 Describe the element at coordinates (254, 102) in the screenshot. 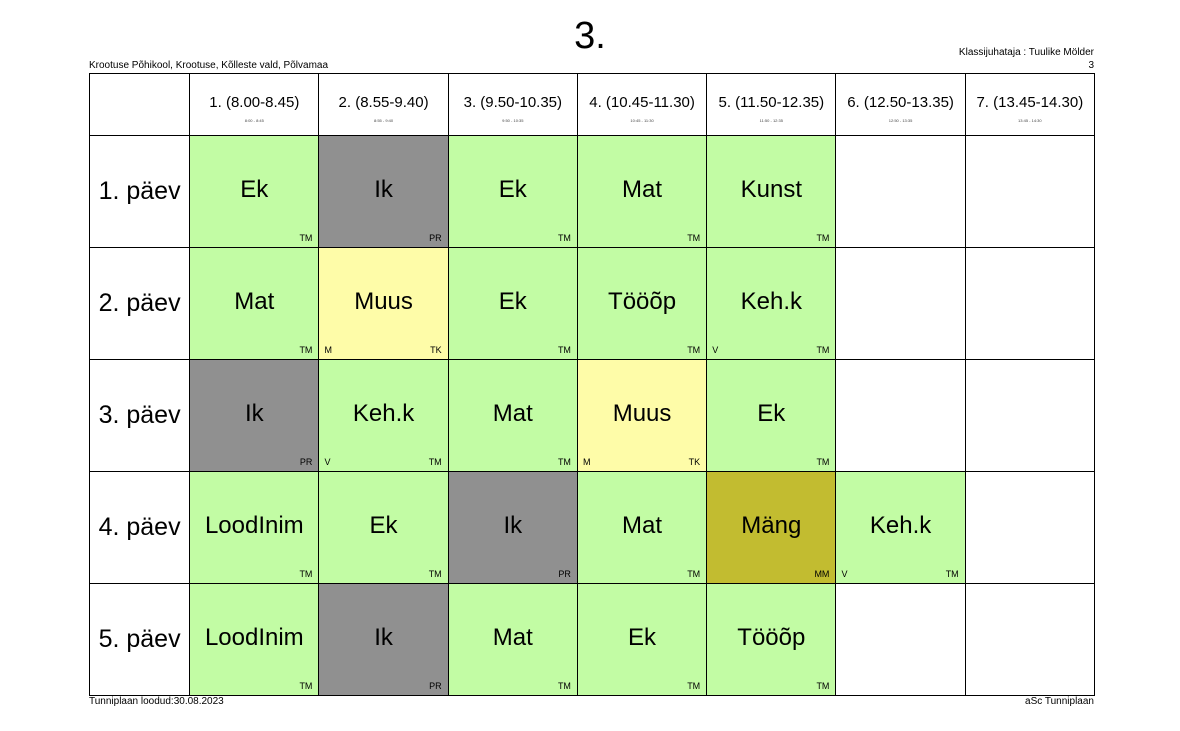

I see `period-label: 1. (8.00-8.45)` at that location.